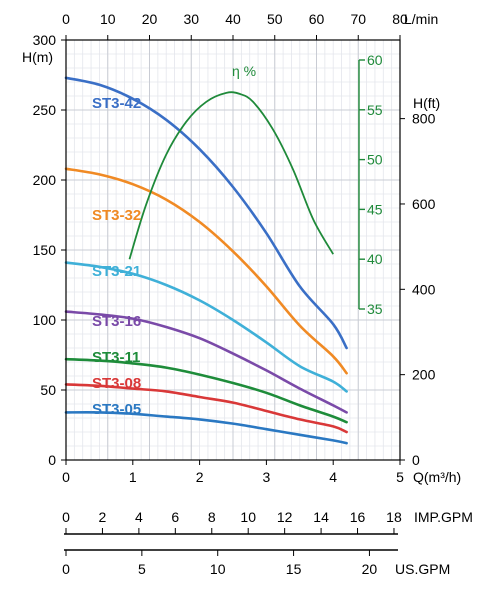  I want to click on top-tick-label: 0, so click(66, 19).